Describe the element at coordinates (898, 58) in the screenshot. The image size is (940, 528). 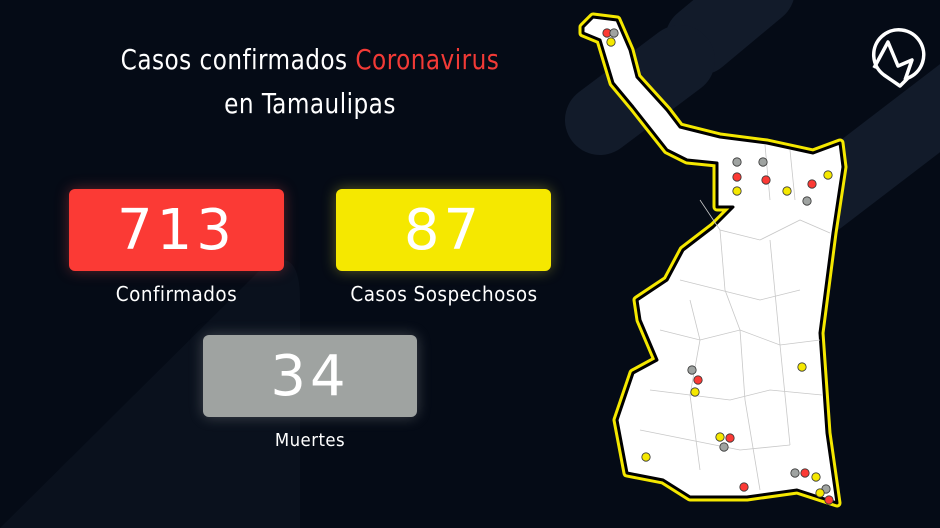
I see `n-arrow-logo-icon` at that location.